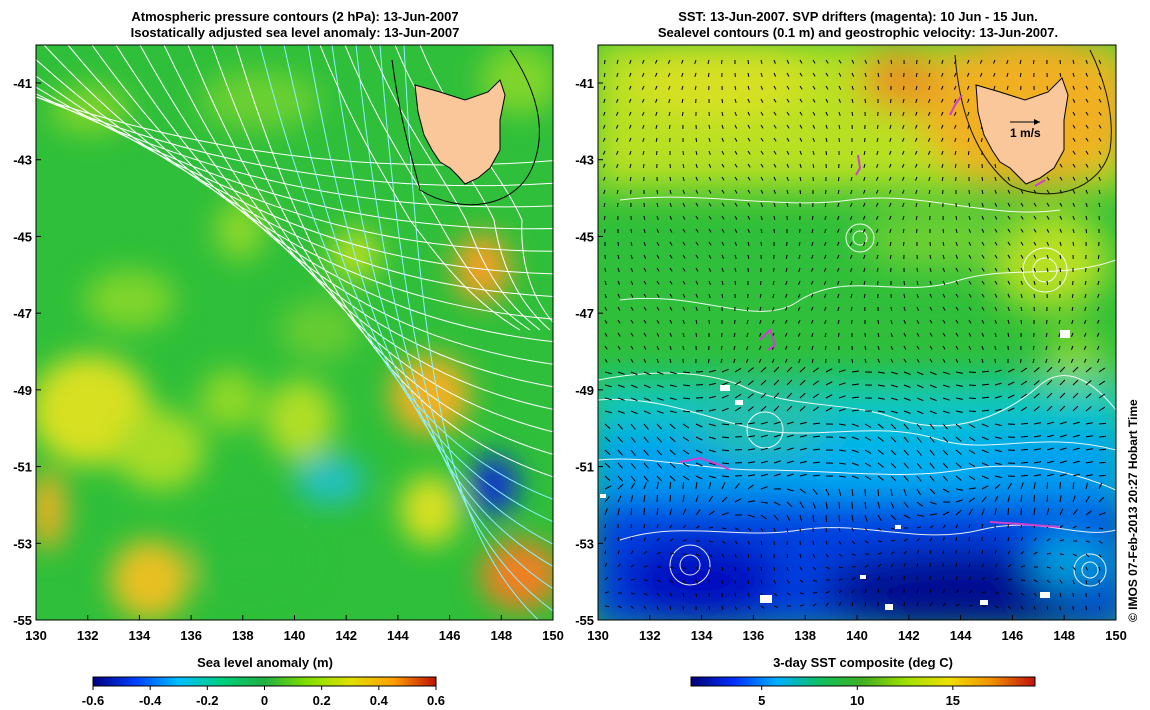 Image resolution: width=1150 pixels, height=710 pixels. What do you see at coordinates (1116, 635) in the screenshot?
I see `right-x-tick-label: 150` at bounding box center [1116, 635].